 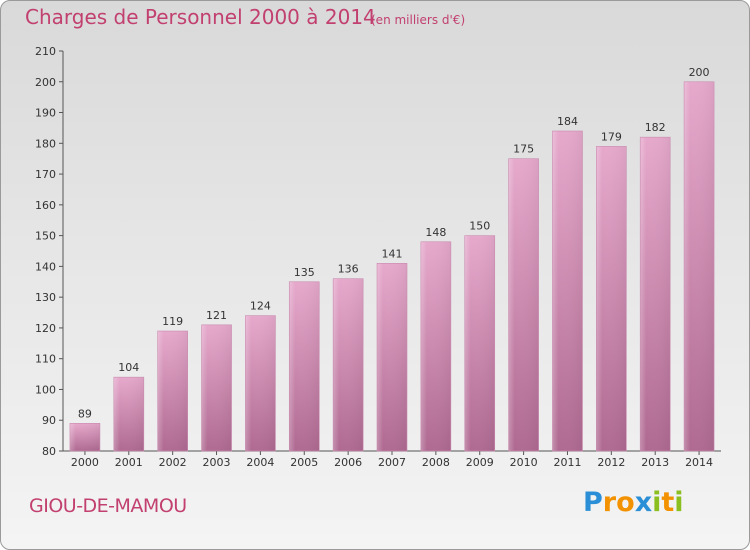 What do you see at coordinates (348, 269) in the screenshot?
I see `data-label: 136` at bounding box center [348, 269].